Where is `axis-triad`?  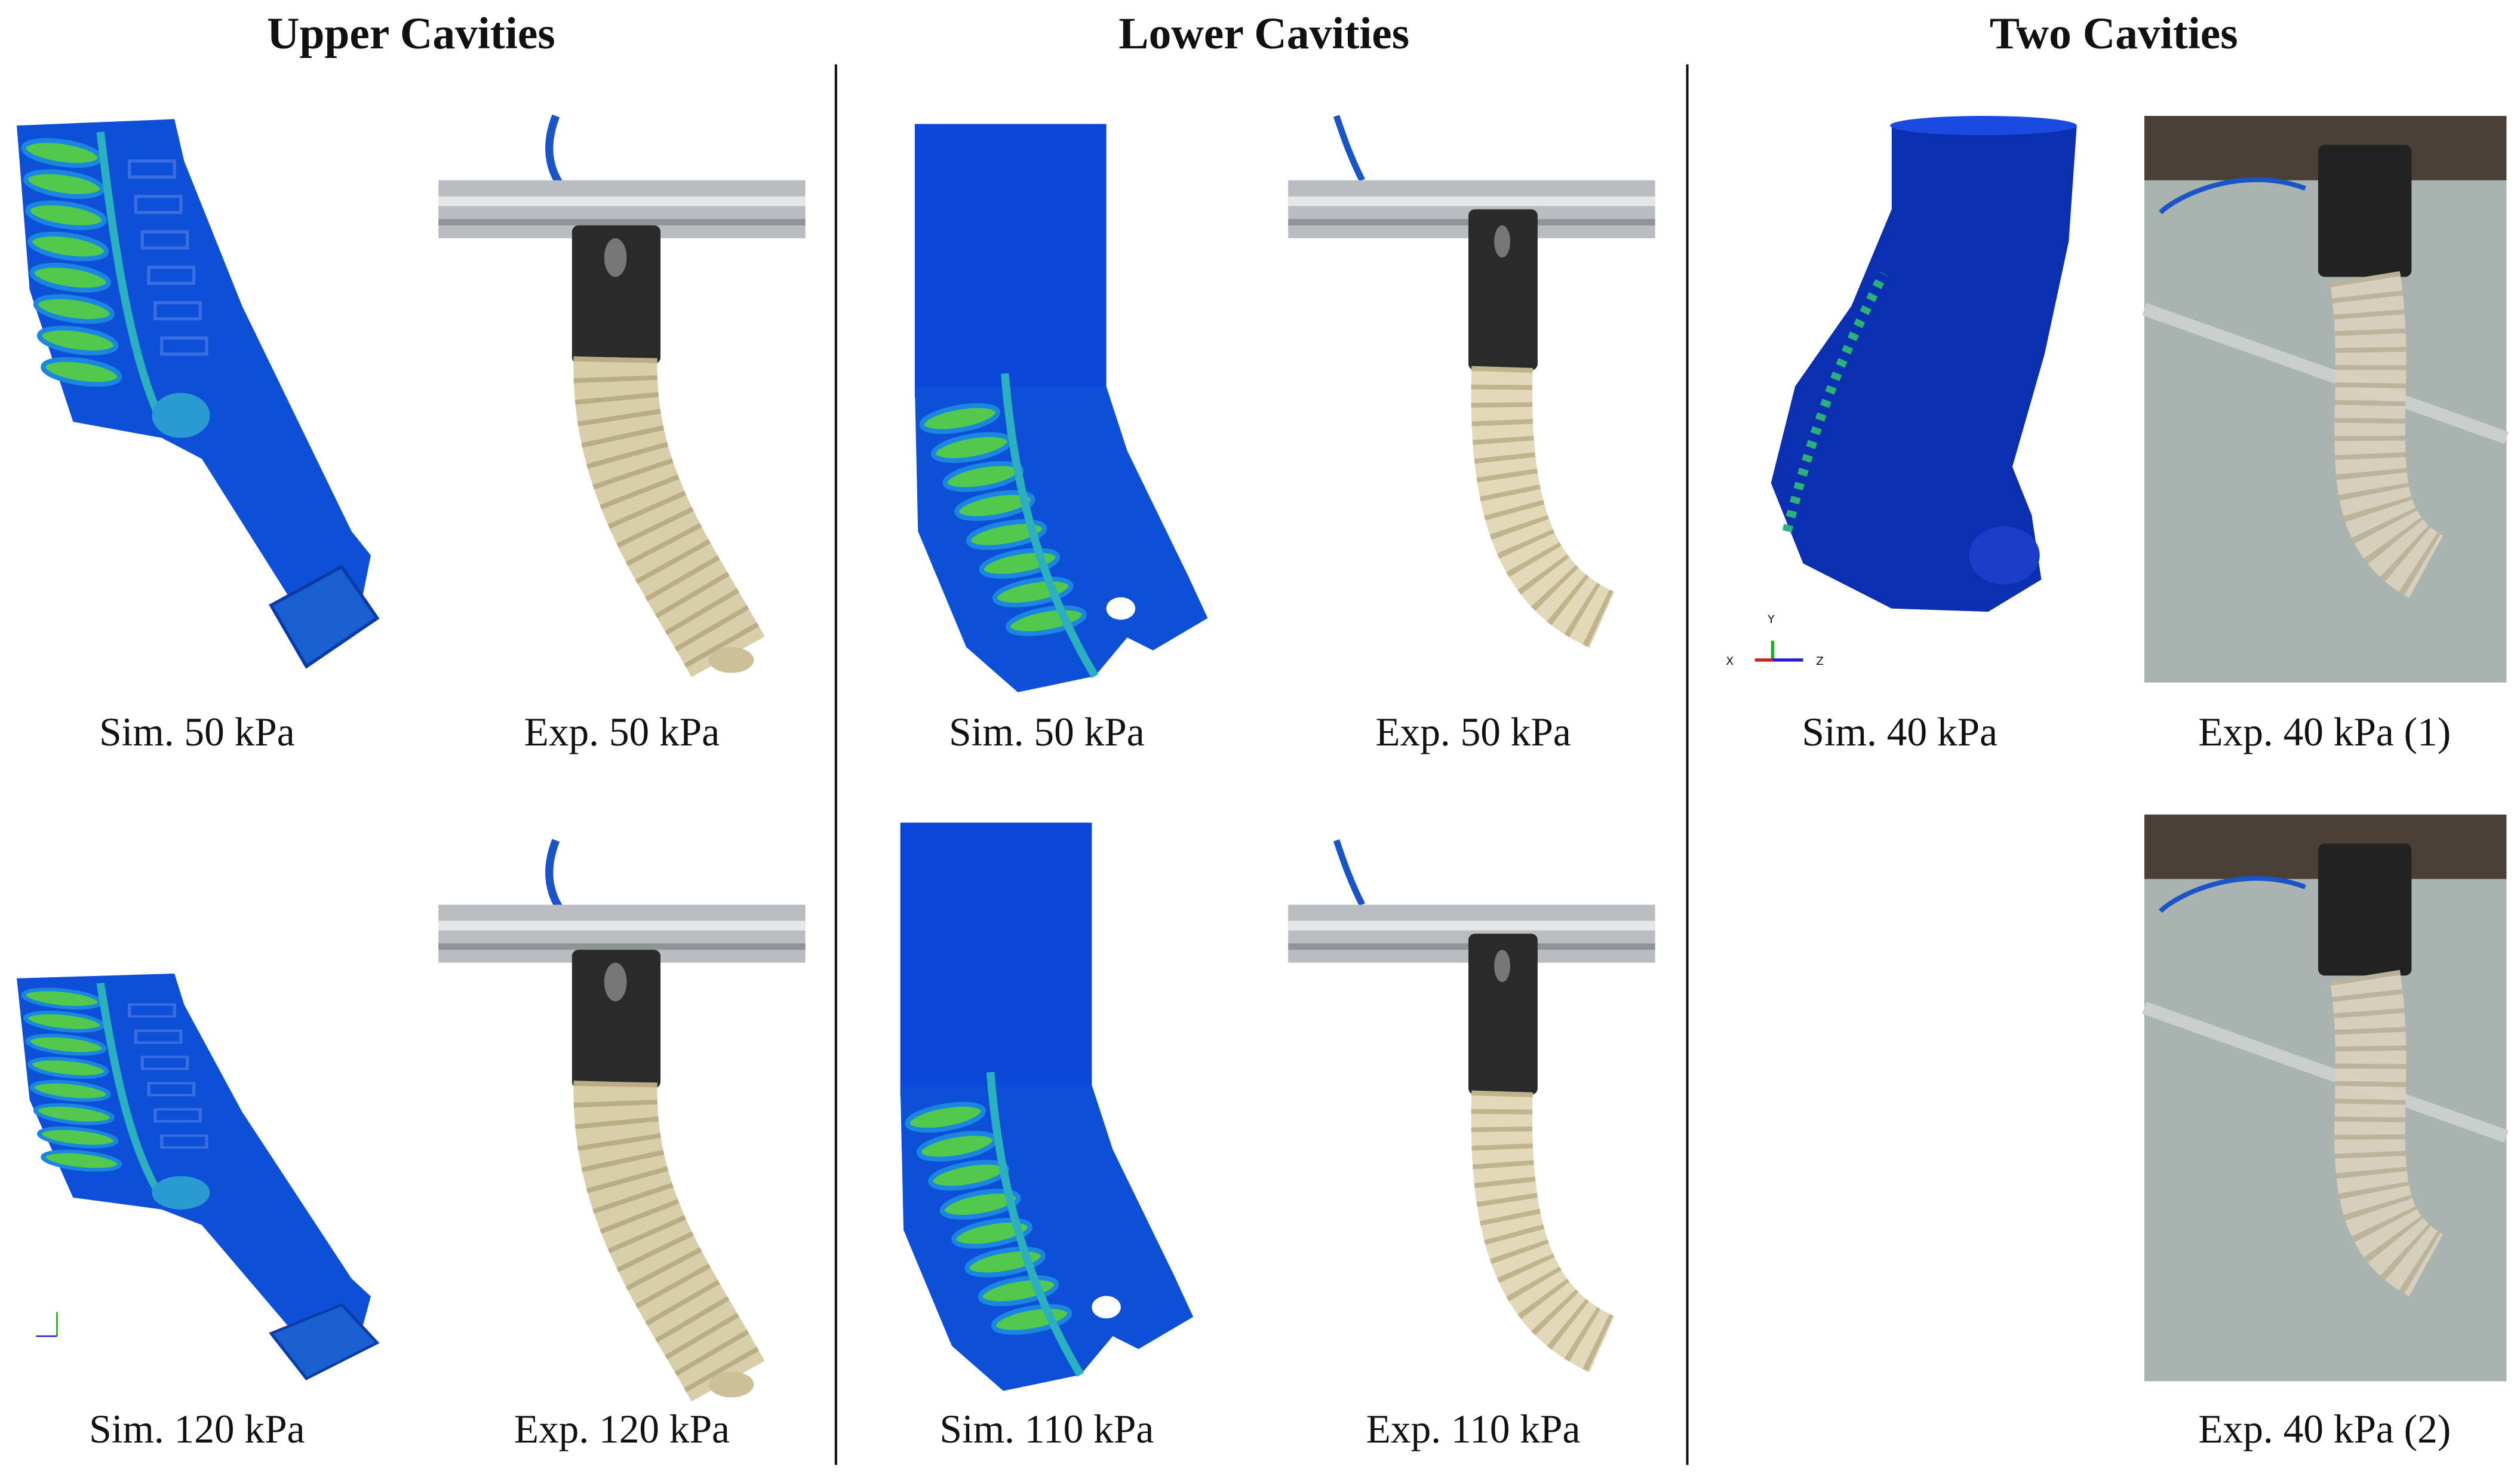 axis-triad is located at coordinates (47, 1324).